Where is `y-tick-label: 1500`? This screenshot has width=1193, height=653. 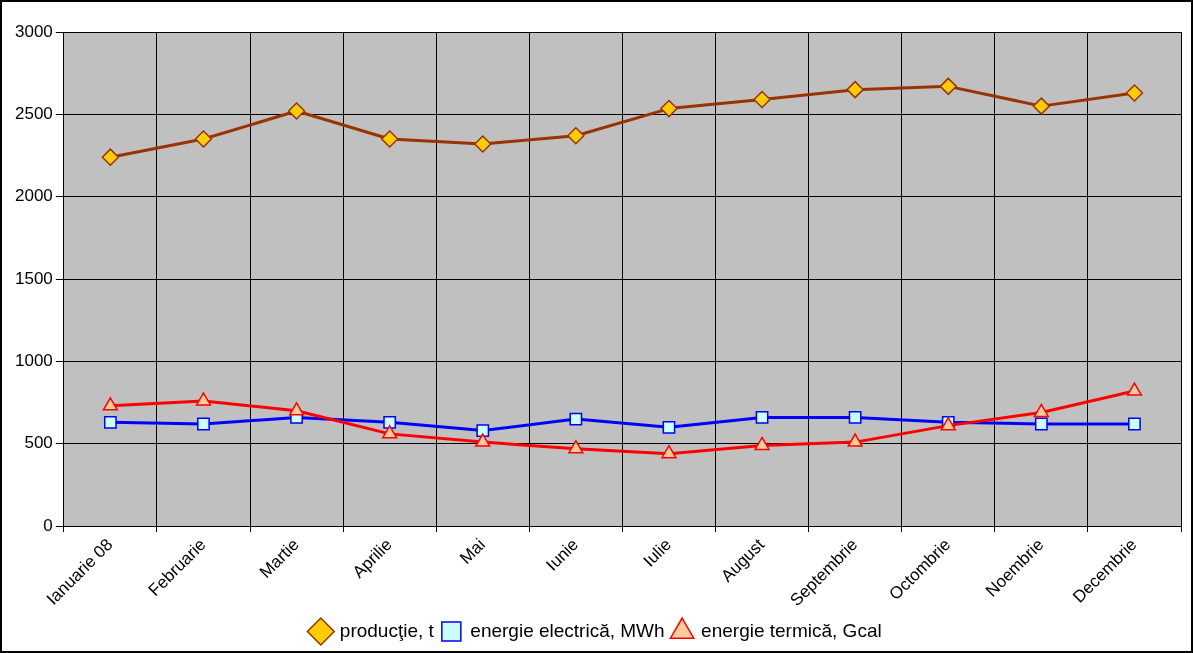
y-tick-label: 1500 is located at coordinates (33, 278).